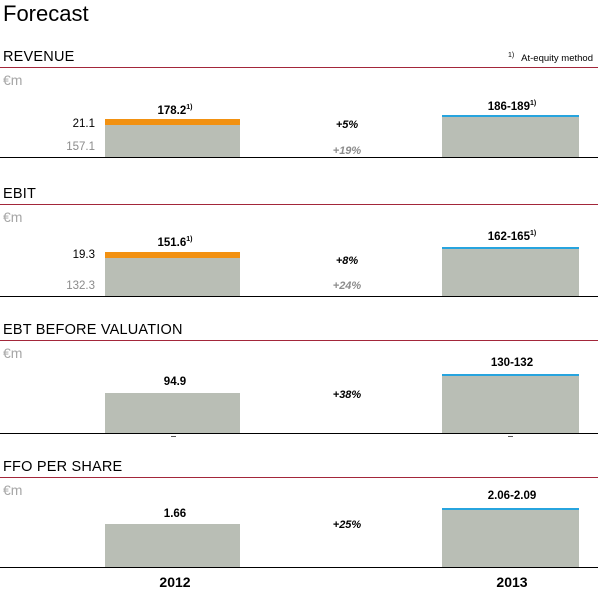 The height and width of the screenshot is (593, 600). Describe the element at coordinates (299, 567) in the screenshot. I see `axis-line` at that location.